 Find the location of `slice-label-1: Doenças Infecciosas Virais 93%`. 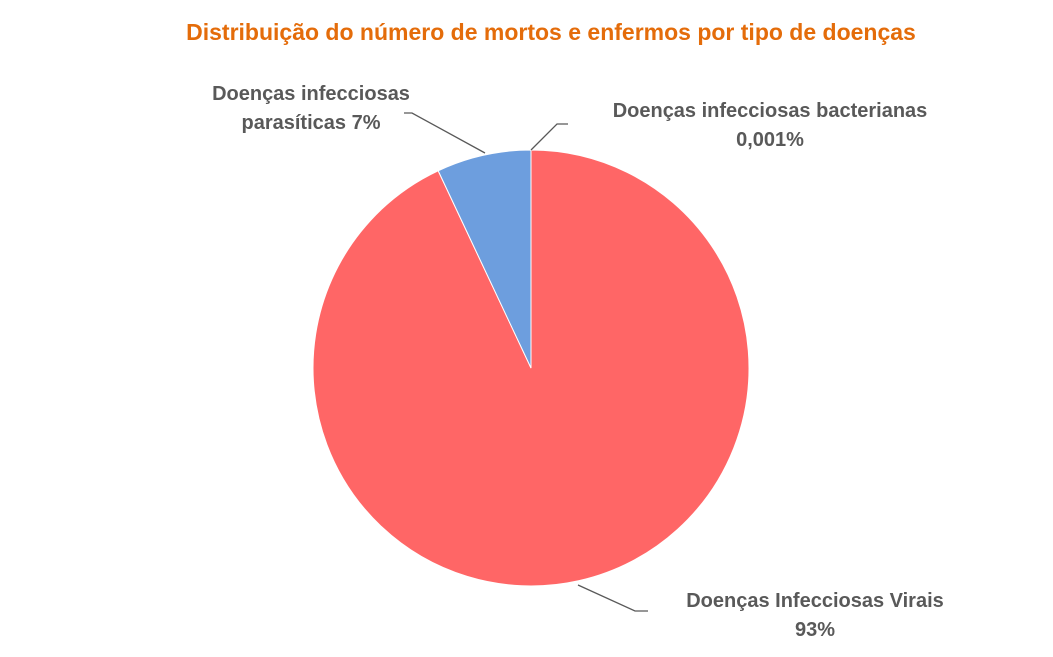

slice-label-1: Doenças Infecciosas Virais 93% is located at coordinates (815, 615).